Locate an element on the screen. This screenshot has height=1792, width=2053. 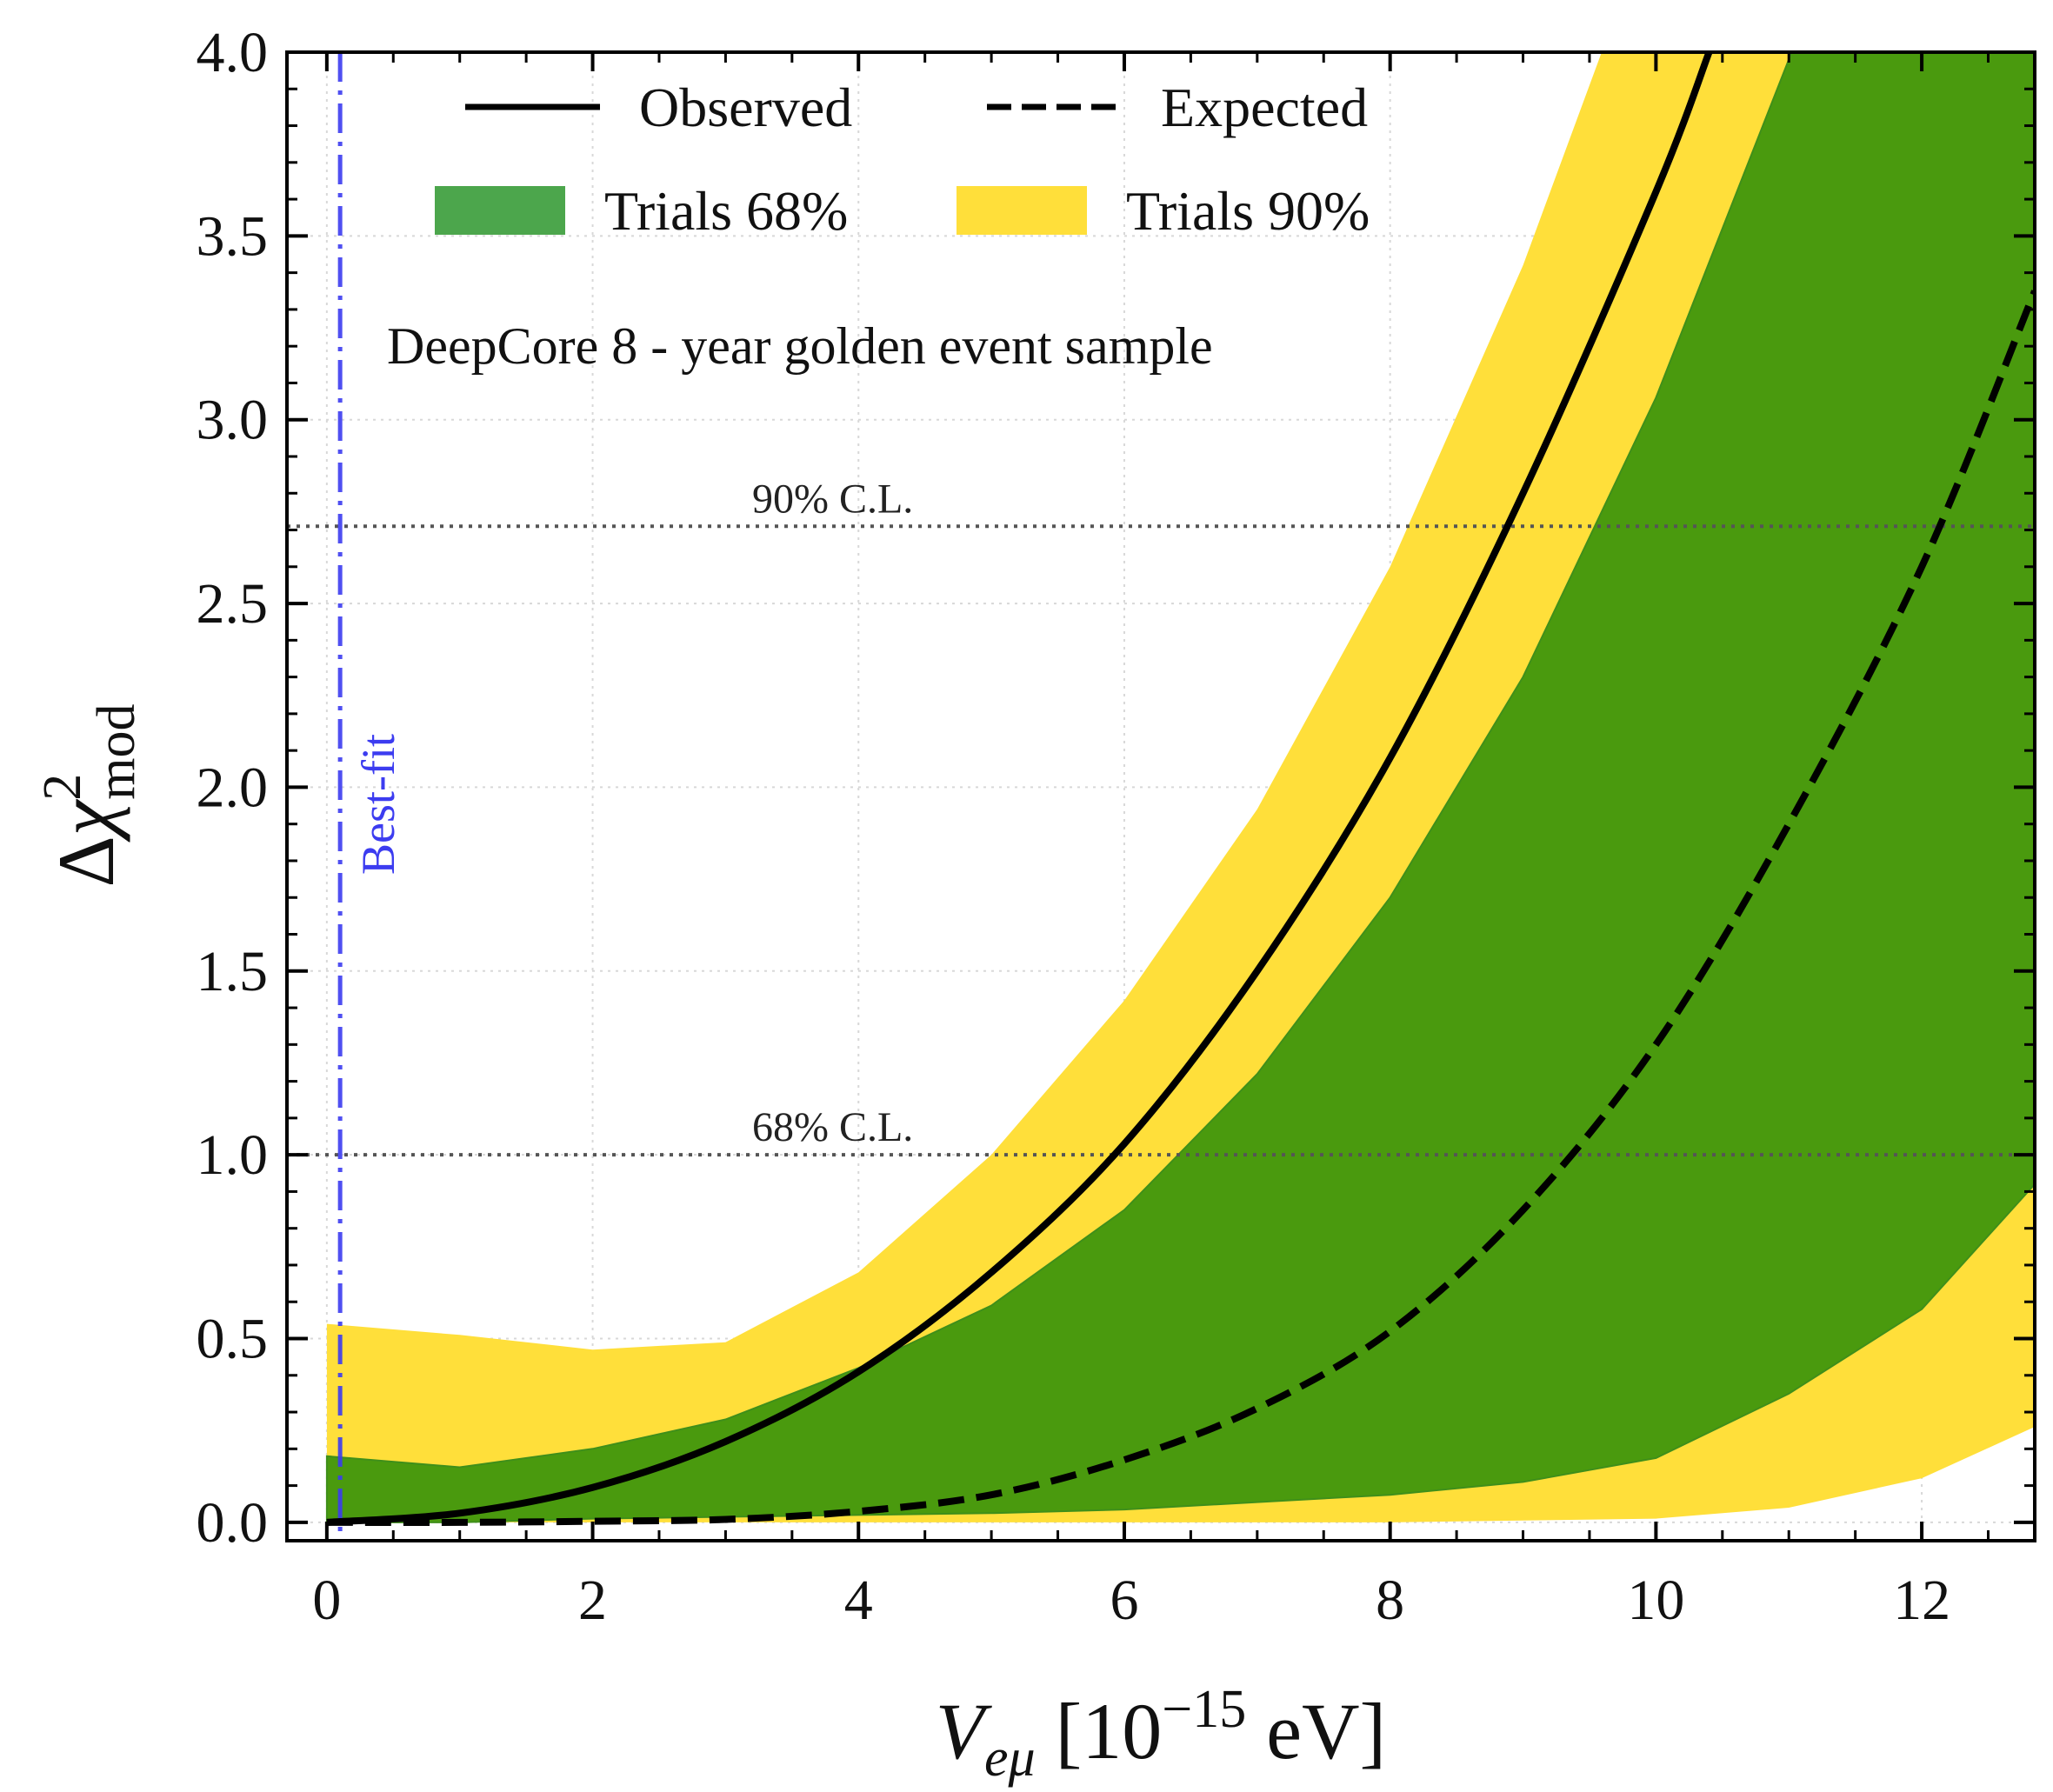
x-axis-unit-post: eV] is located at coordinates (1316, 1731).